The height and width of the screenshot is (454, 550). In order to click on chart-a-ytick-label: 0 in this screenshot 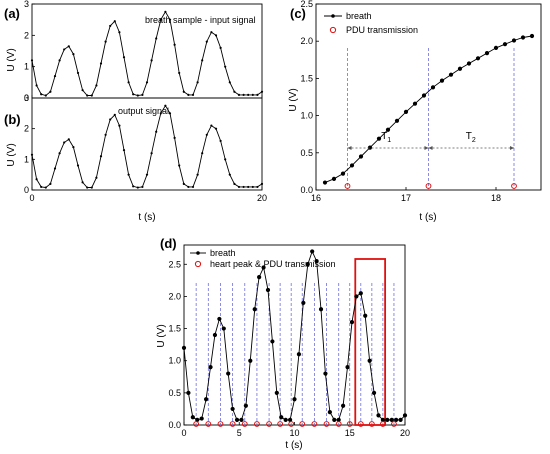, I will do `click(26, 98)`.